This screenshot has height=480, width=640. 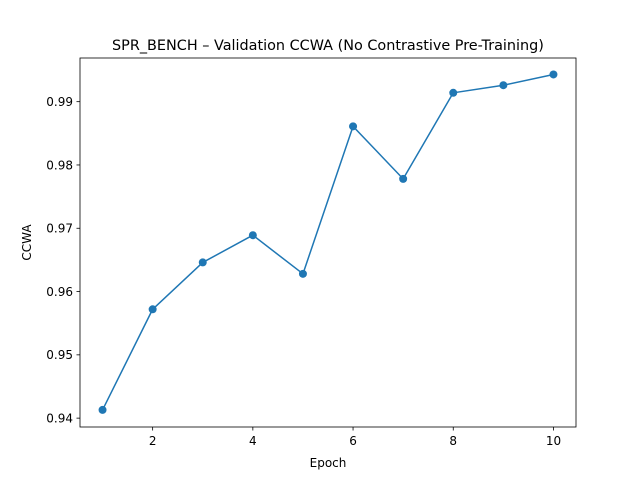 I want to click on x-axis-label: Epoch, so click(x=328, y=463).